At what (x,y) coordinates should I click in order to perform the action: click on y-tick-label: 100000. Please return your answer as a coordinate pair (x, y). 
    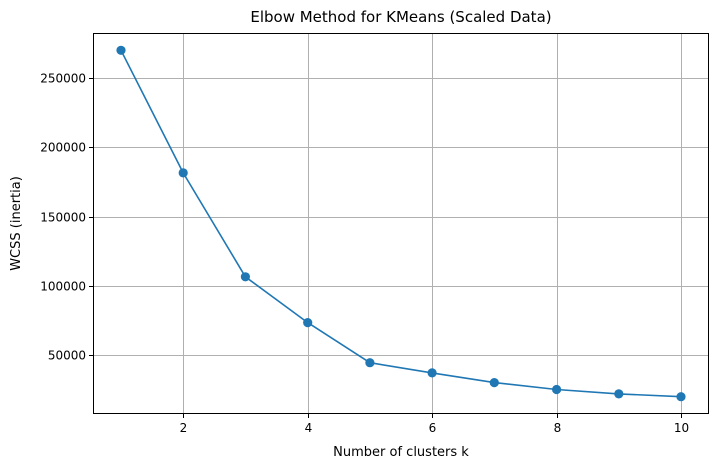
    Looking at the image, I should click on (63, 287).